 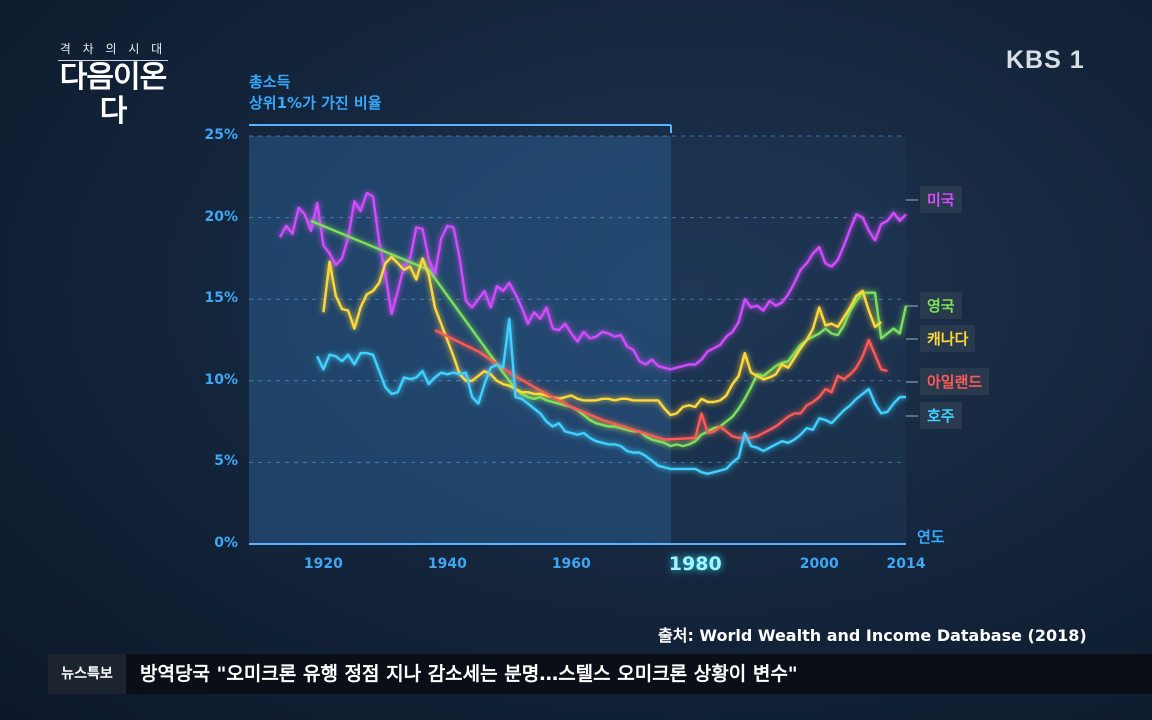 What do you see at coordinates (226, 543) in the screenshot?
I see `y-tick-label: 0%` at bounding box center [226, 543].